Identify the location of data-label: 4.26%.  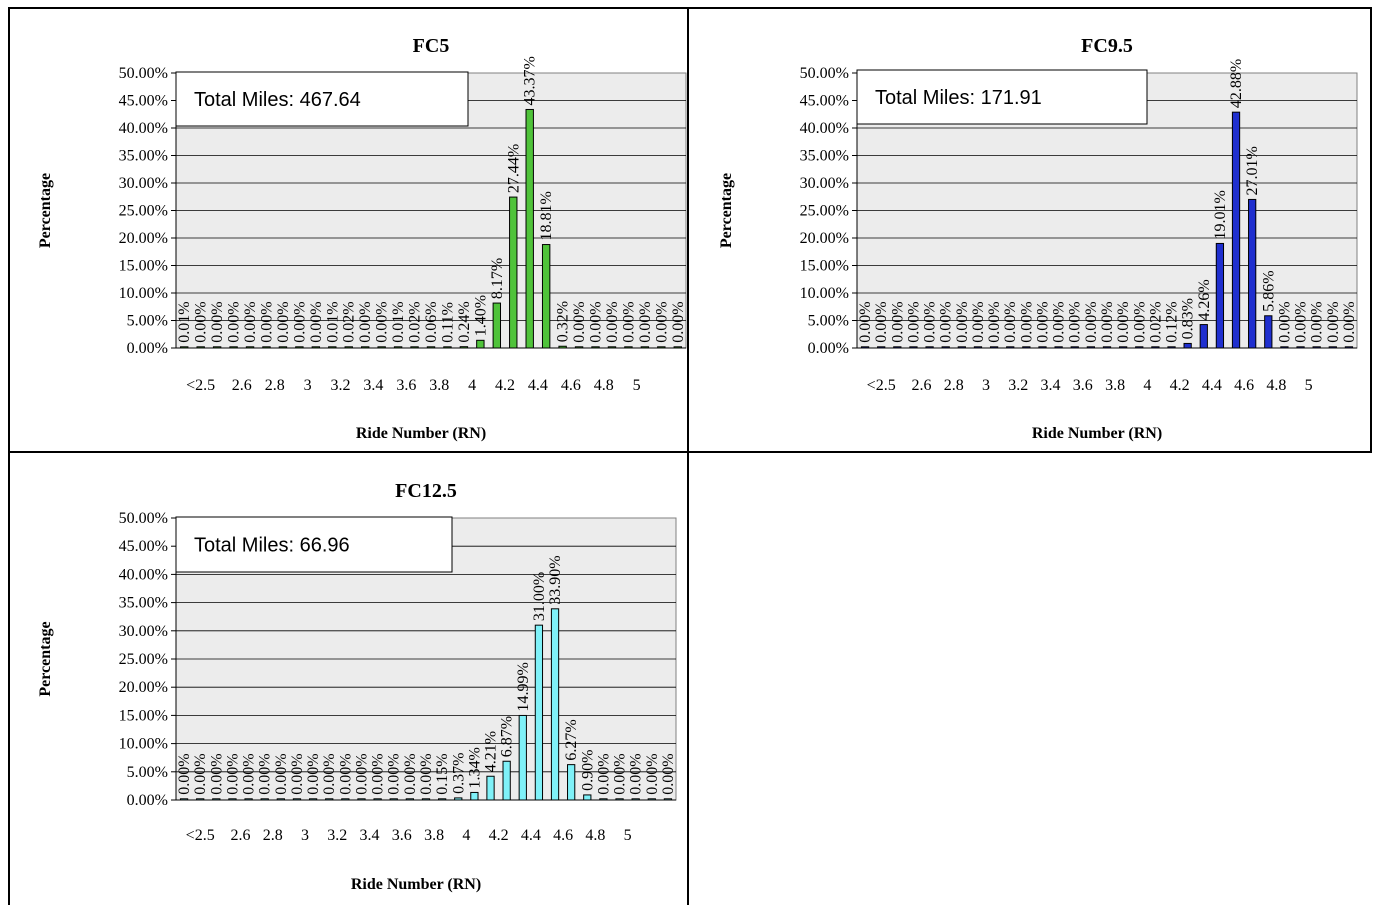
(1204, 299).